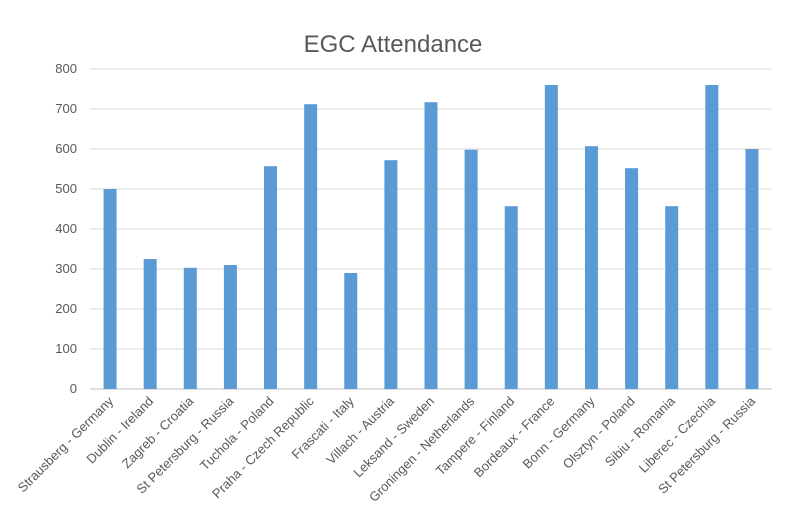 The height and width of the screenshot is (521, 787). I want to click on chart-title: EGC Attendance, so click(393, 44).